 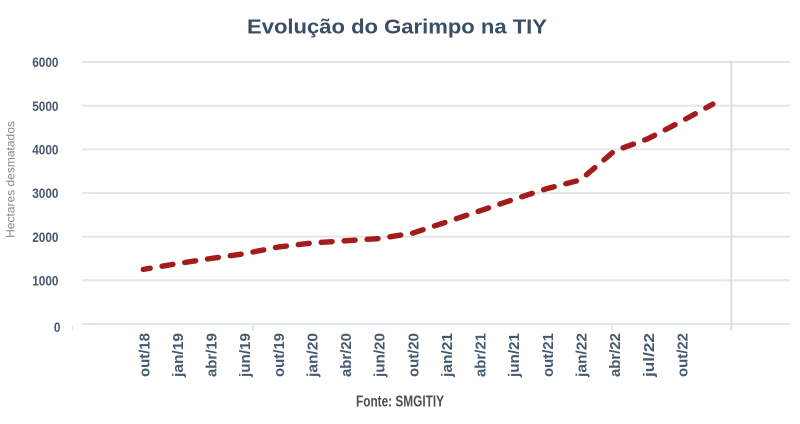 I want to click on svg-text: jun/19, so click(x=245, y=355).